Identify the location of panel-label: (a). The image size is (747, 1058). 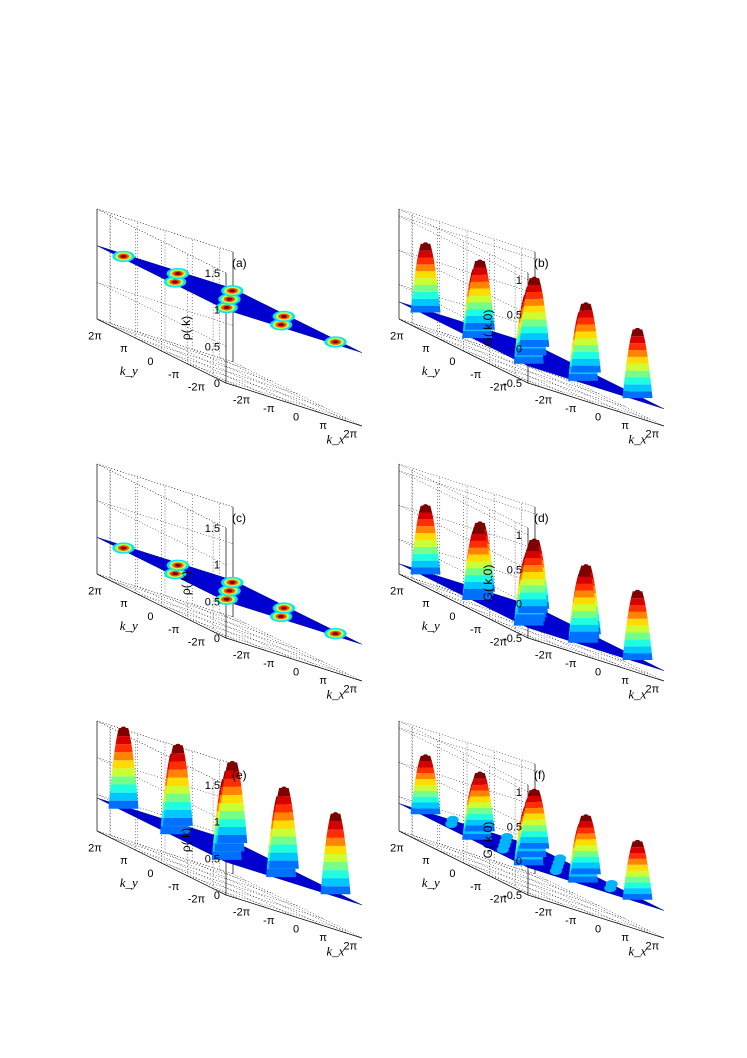
(239, 263).